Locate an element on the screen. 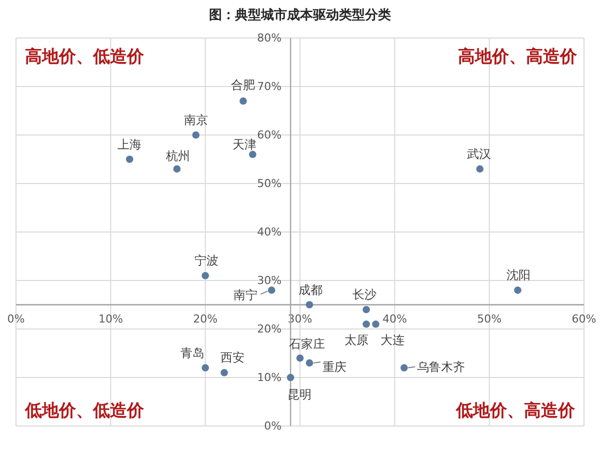 Image resolution: width=600 pixels, height=456 pixels. series-label: 大连 is located at coordinates (392, 340).